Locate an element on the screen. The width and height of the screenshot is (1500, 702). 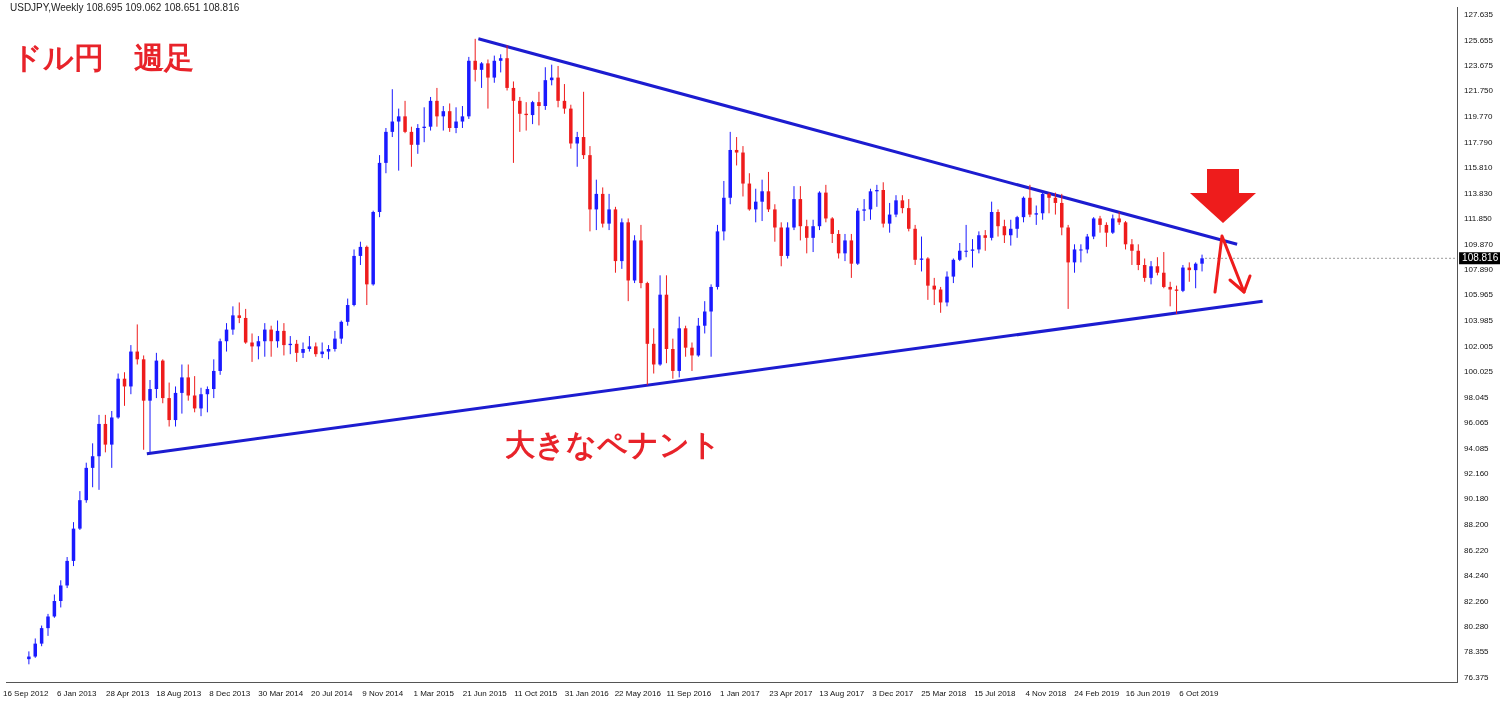
x-tick-label: 21 Jun 2015 is located at coordinates (485, 694).